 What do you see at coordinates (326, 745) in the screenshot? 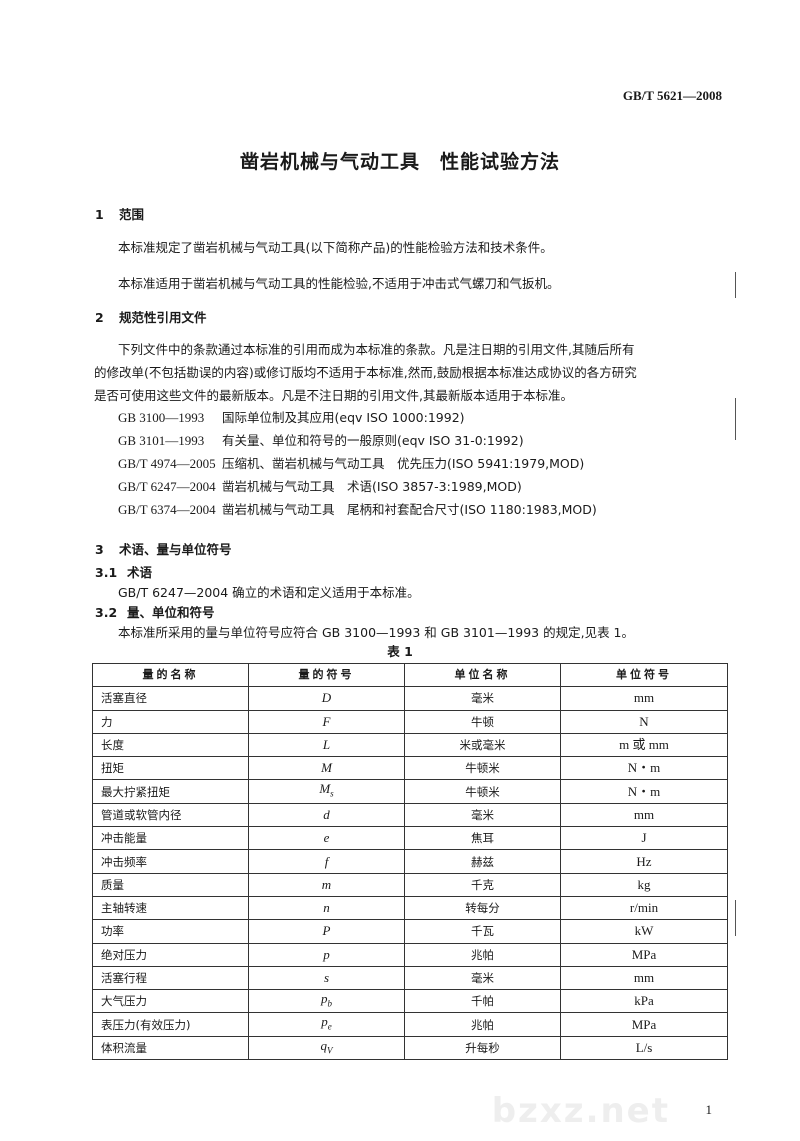
I see `symbol-base: L` at bounding box center [326, 745].